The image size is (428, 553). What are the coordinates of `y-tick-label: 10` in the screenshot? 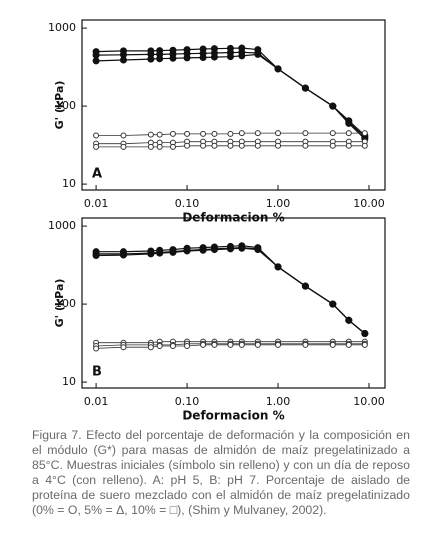 It's located at (69, 381).